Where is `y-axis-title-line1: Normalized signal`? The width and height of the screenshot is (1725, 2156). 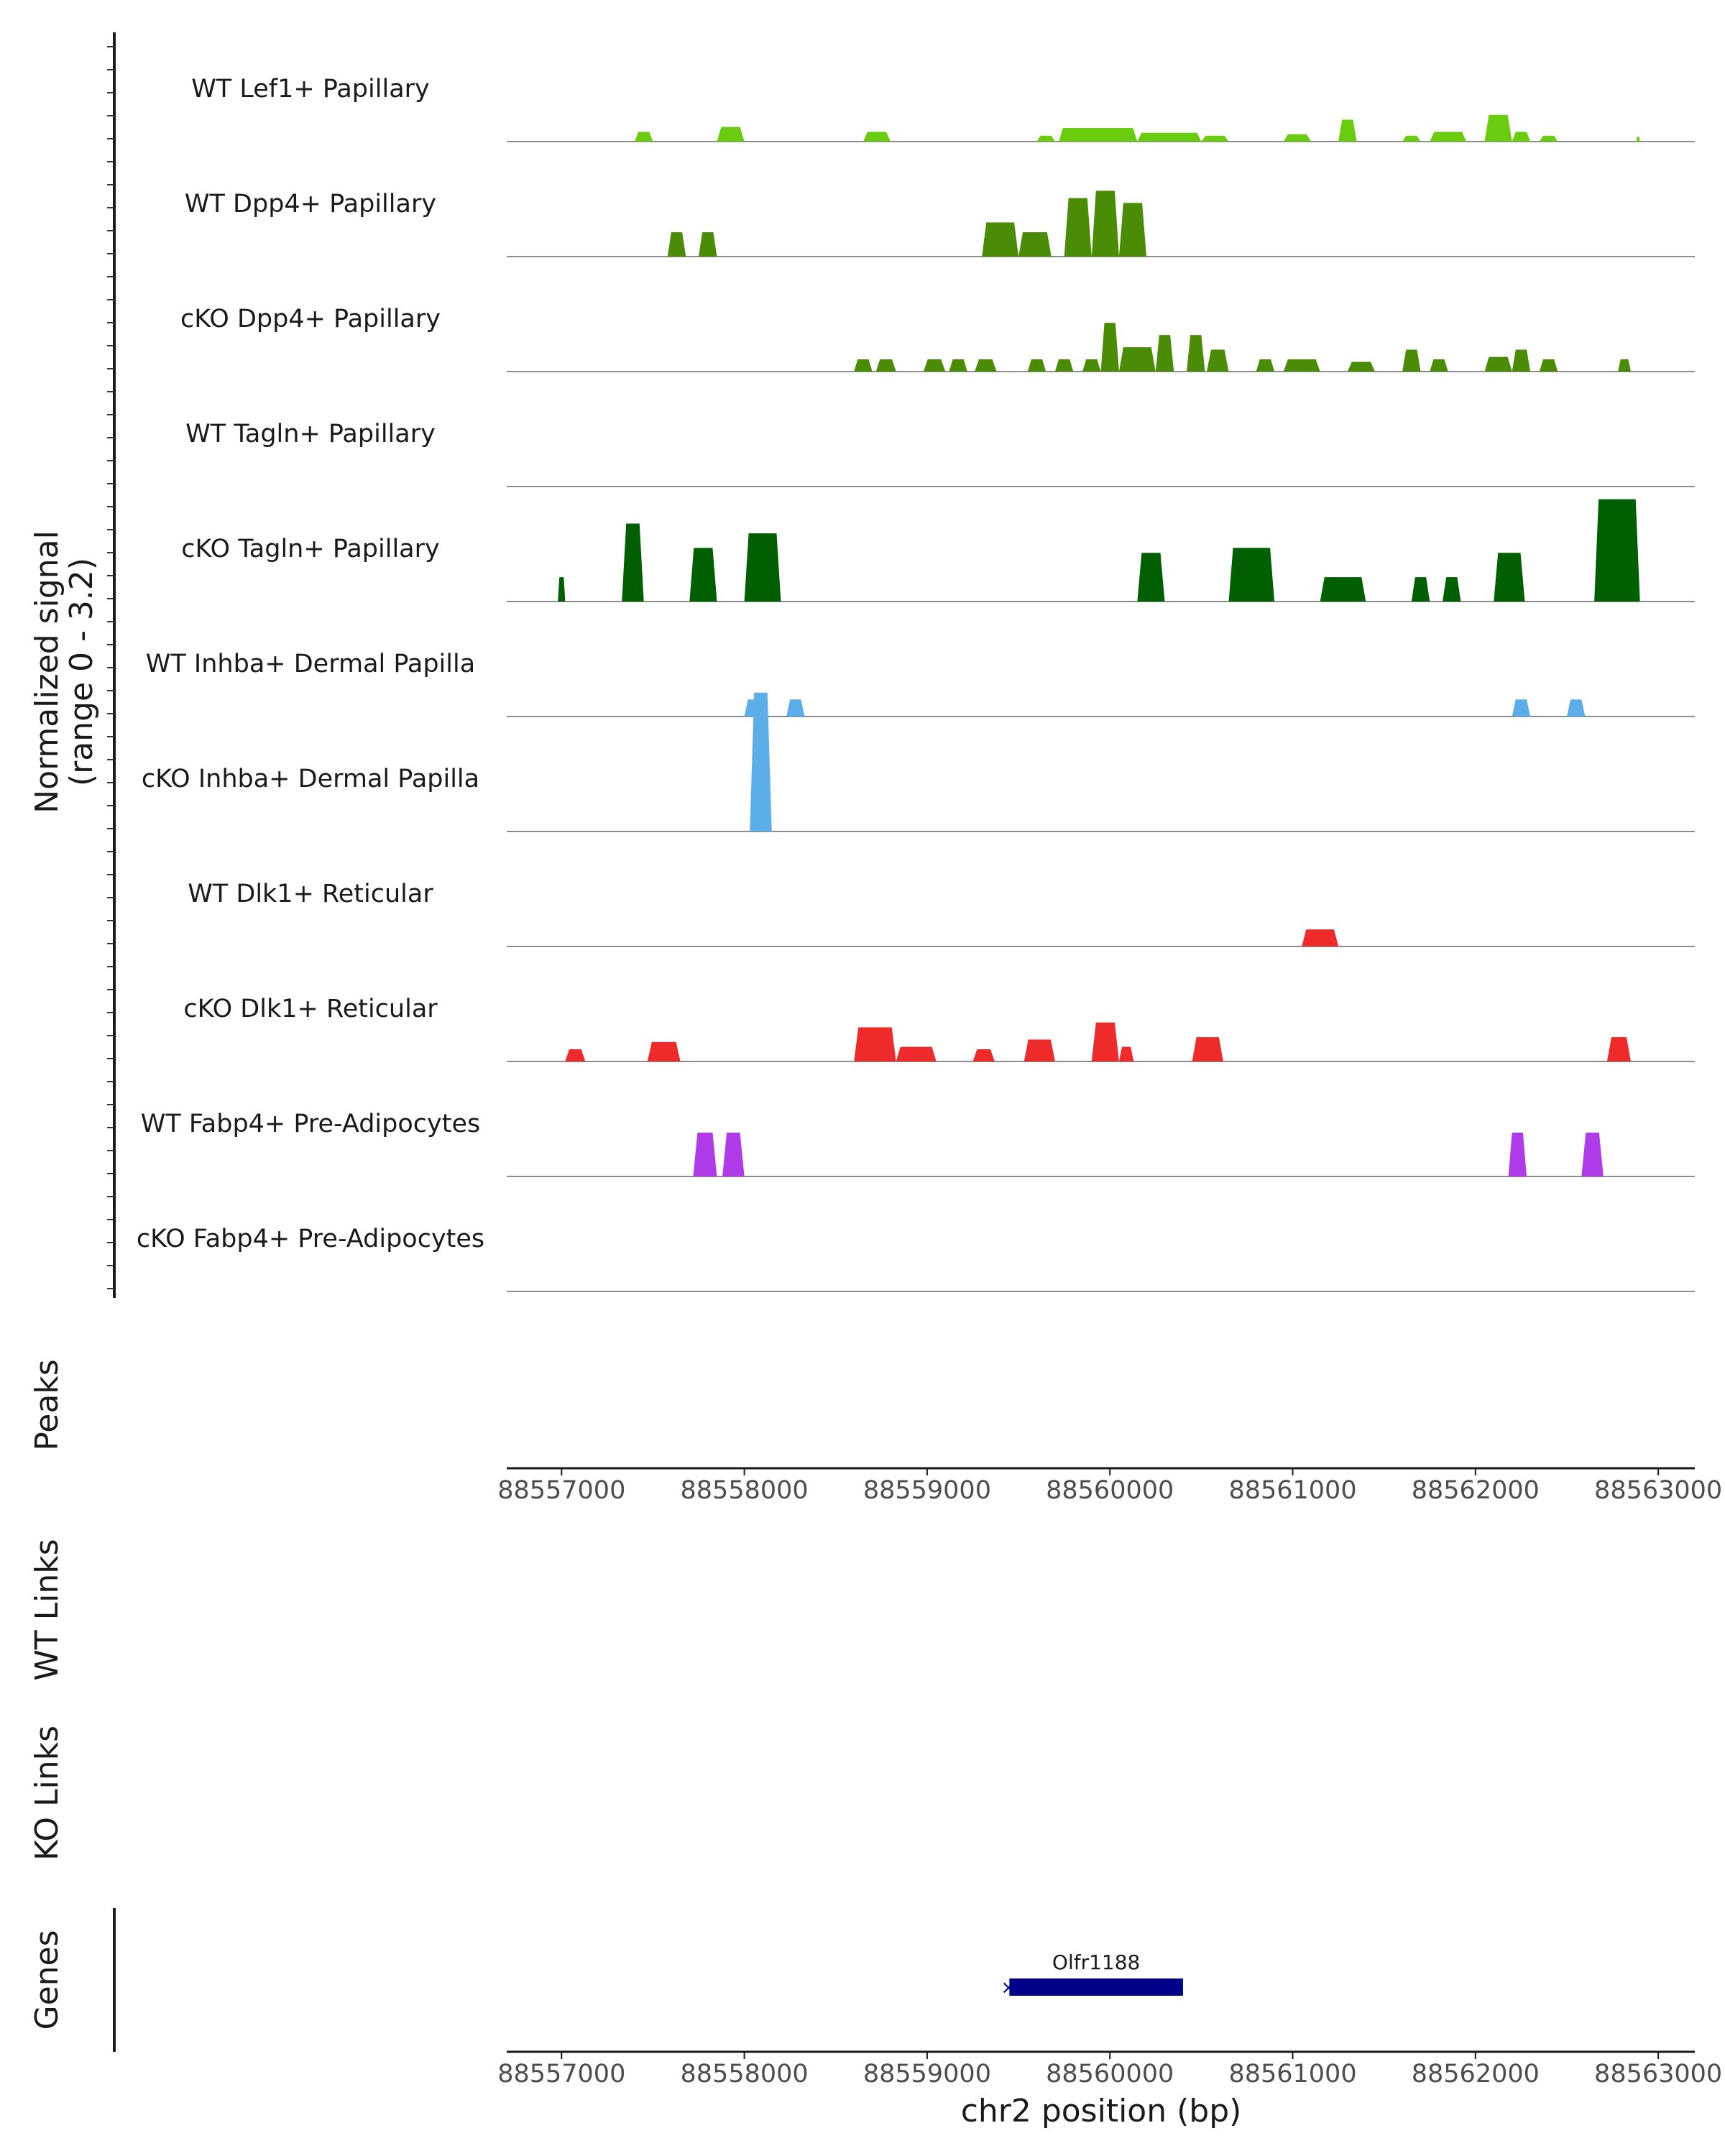
y-axis-title-line1: Normalized signal is located at coordinates (47, 672).